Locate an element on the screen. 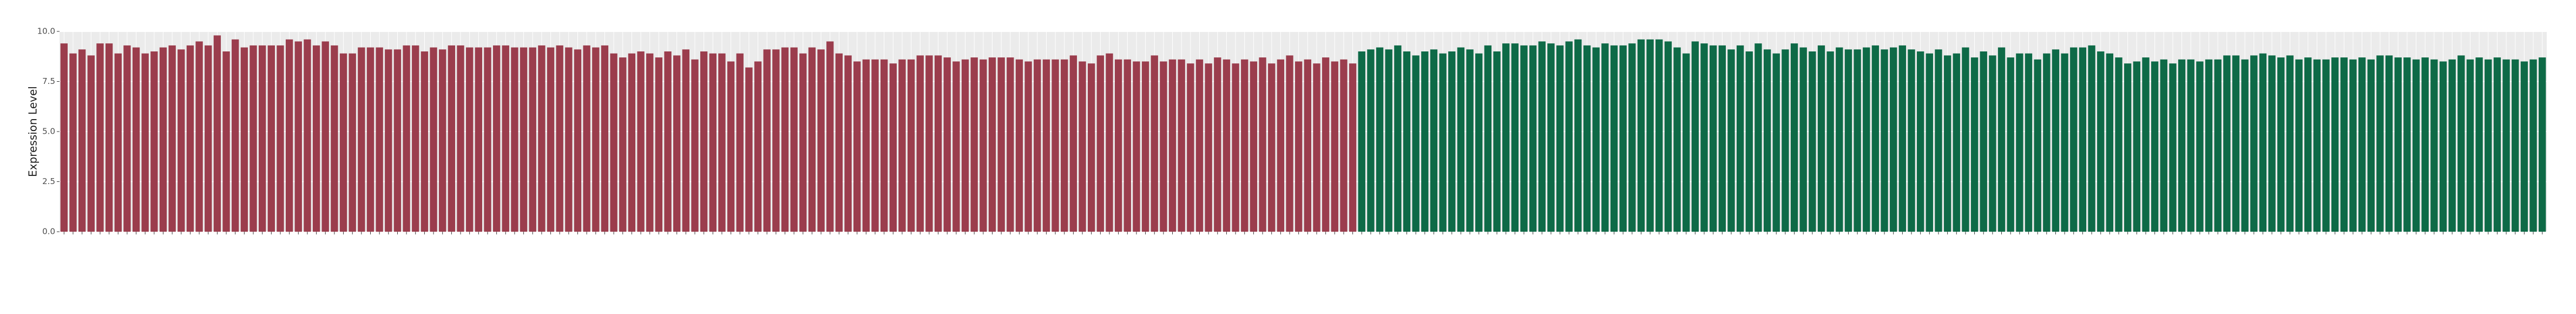 Image resolution: width=2576 pixels, height=314 pixels. y-tick-label: 0.0 is located at coordinates (48, 232).